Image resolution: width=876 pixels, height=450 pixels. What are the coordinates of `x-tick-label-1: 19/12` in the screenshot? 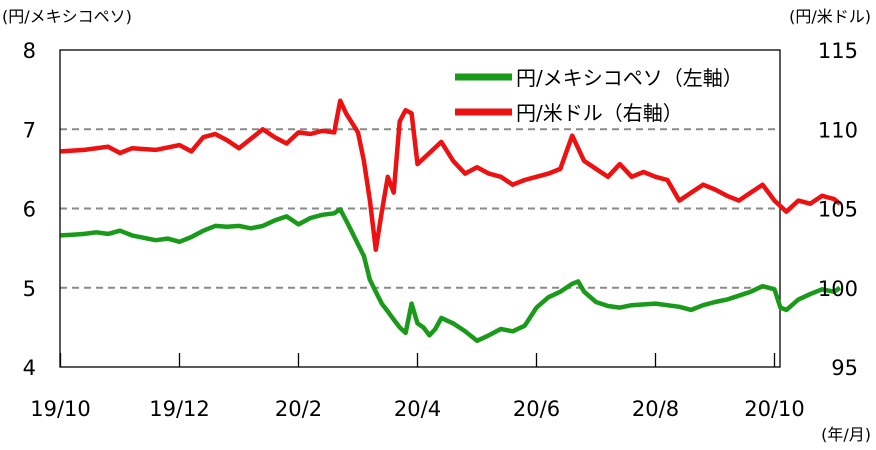 It's located at (179, 409).